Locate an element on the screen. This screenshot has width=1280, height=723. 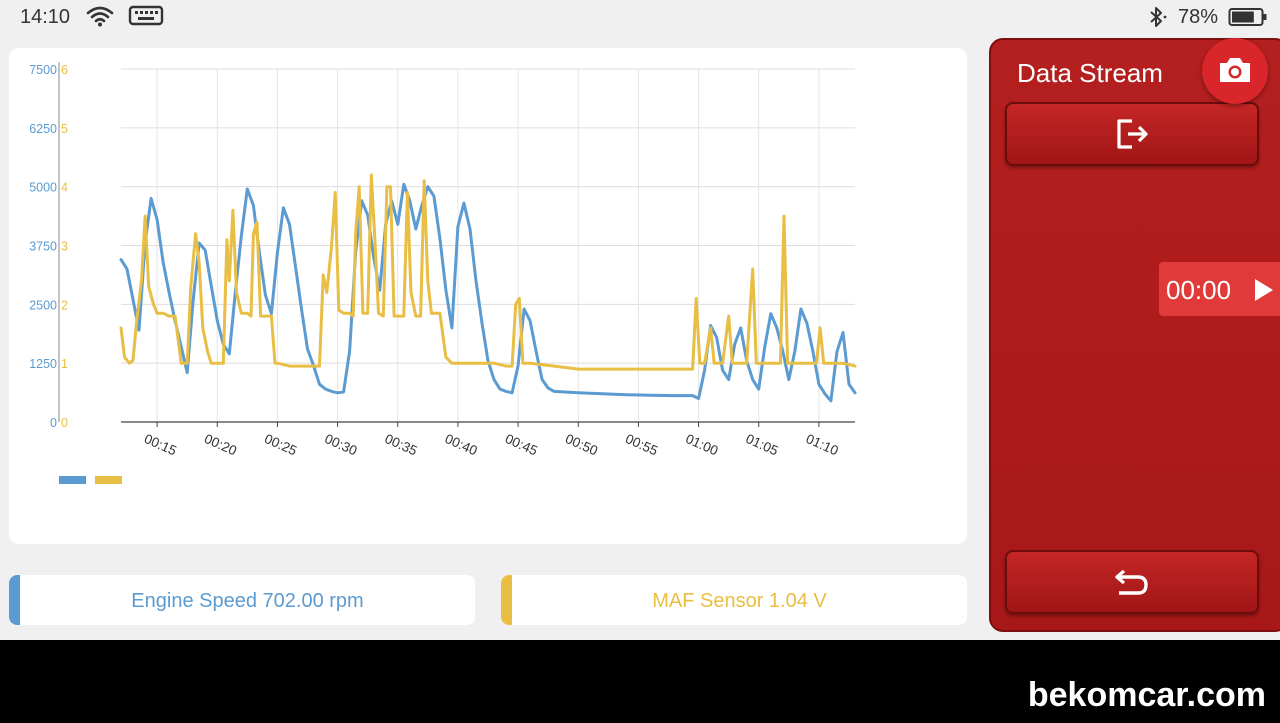
maf-sensor-accent is located at coordinates (506, 600).